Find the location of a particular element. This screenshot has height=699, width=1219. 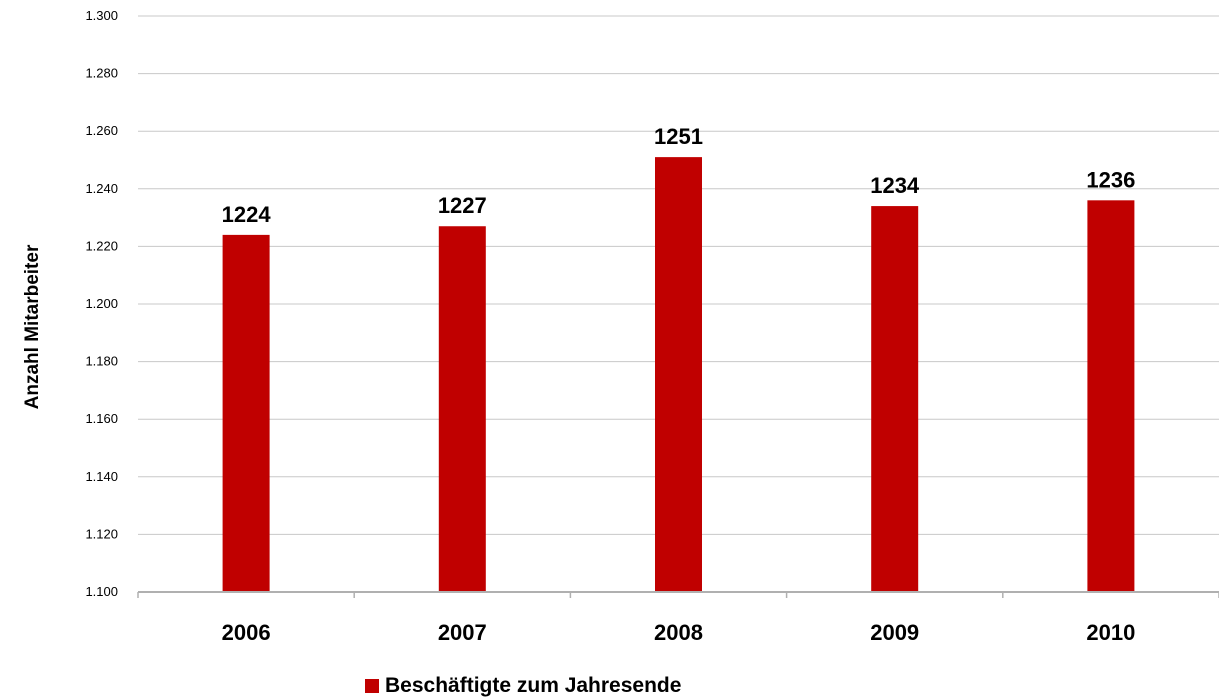

y-tick-label: 1.260 is located at coordinates (101, 130).